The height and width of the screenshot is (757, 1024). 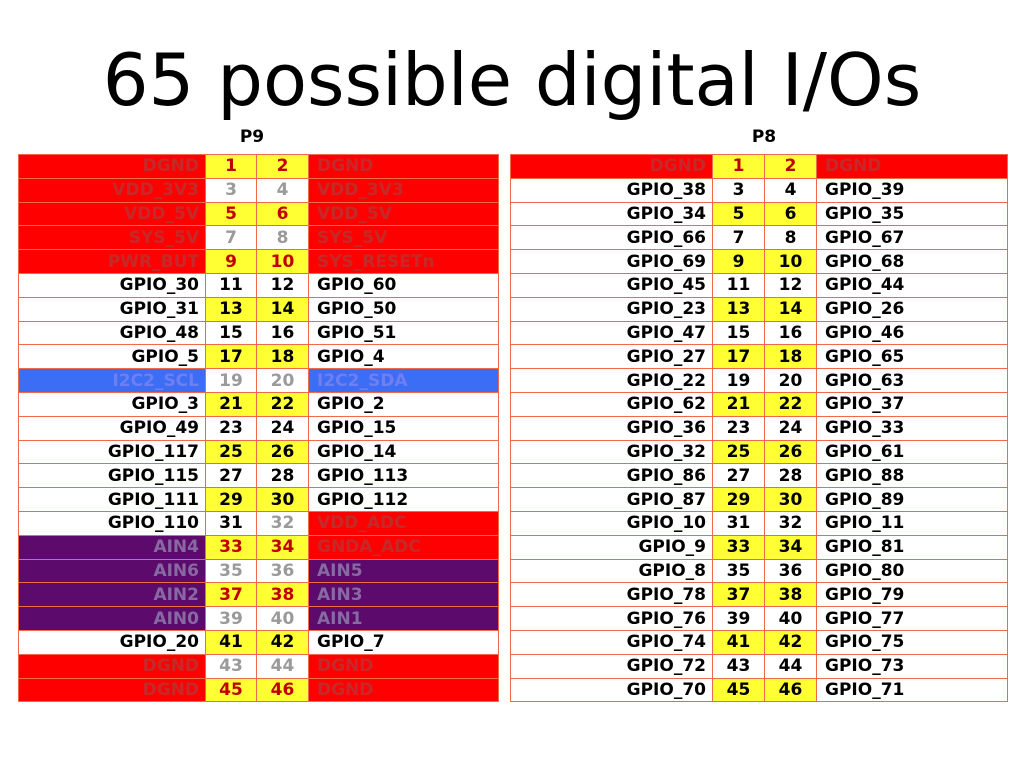 I want to click on p8-odd-pin-number: 15, so click(x=738, y=333).